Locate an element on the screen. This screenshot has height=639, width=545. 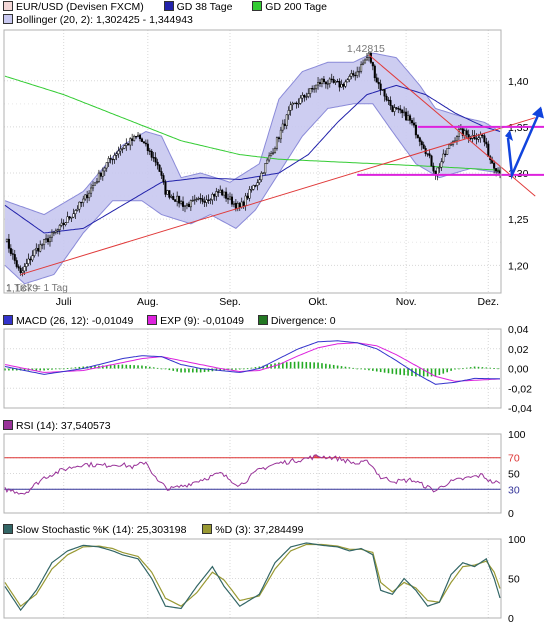
rsi-y-tick: 0 is located at coordinates (511, 514).